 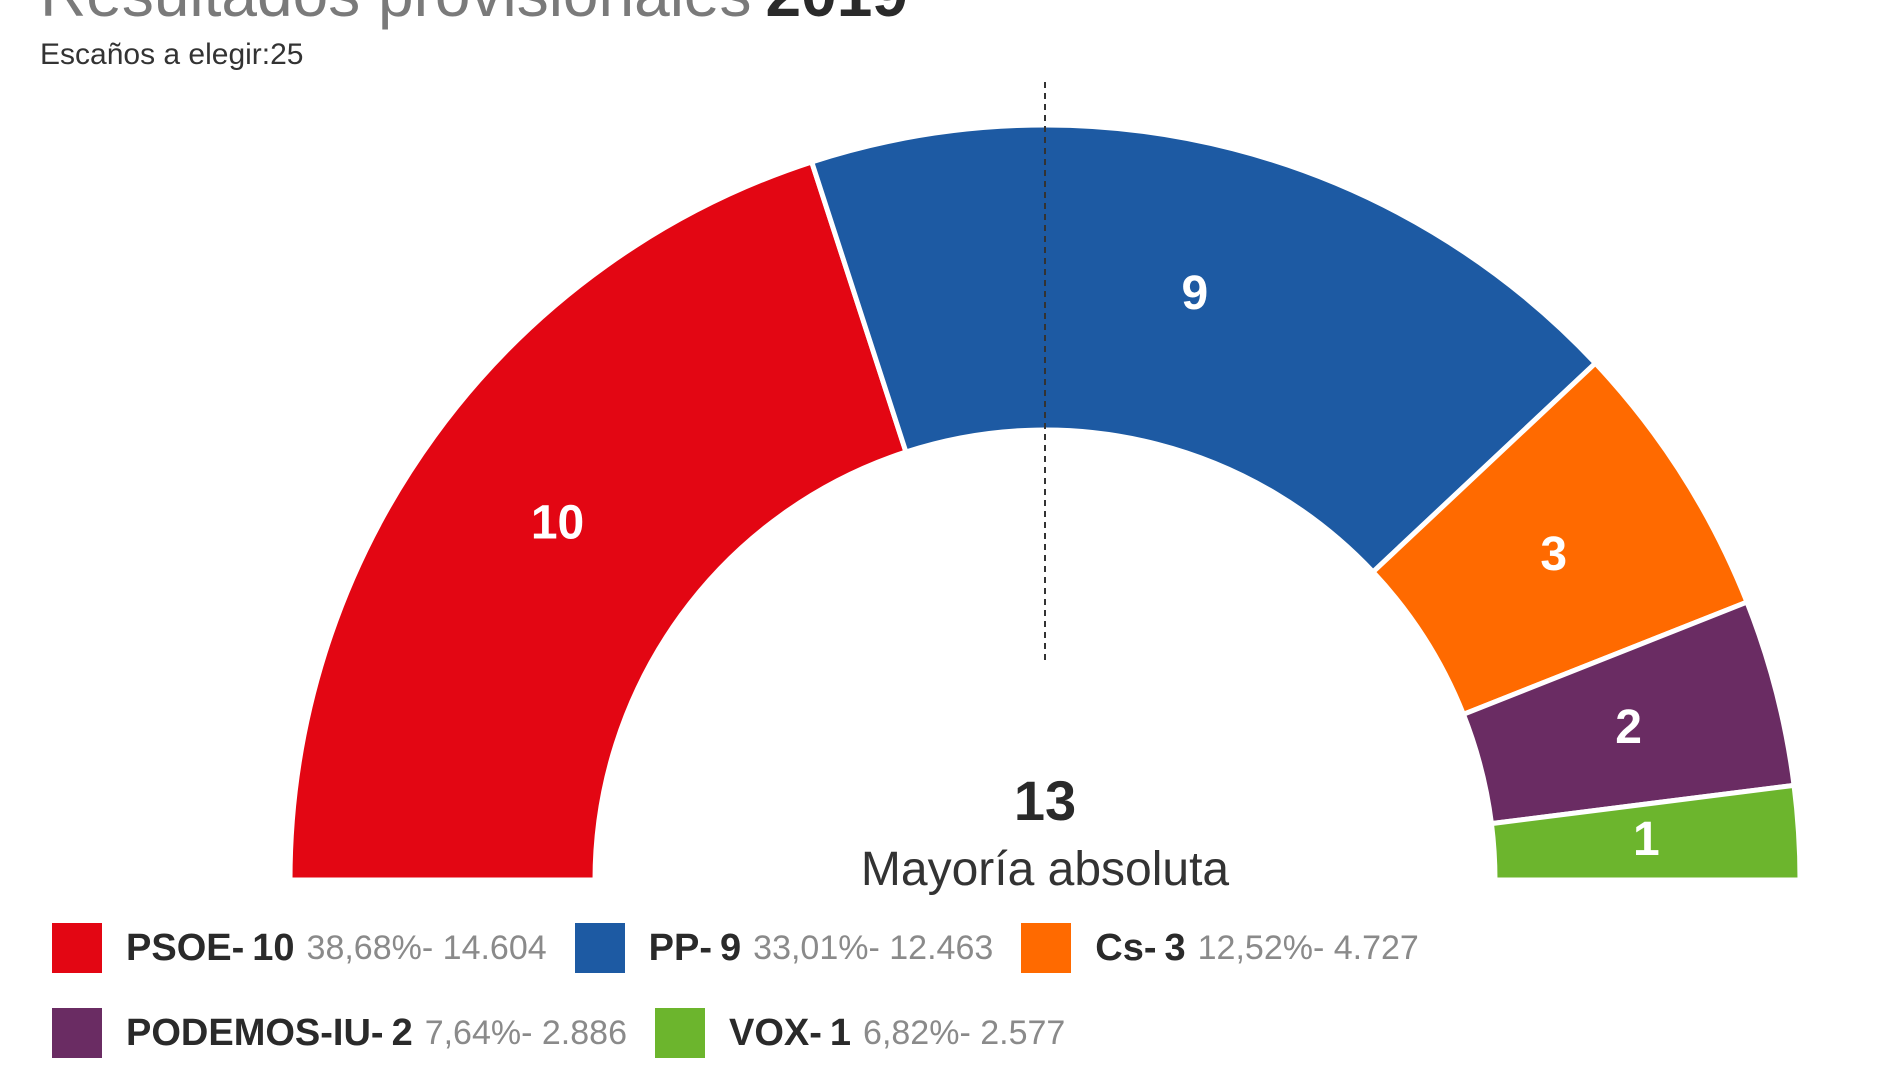 What do you see at coordinates (1628, 727) in the screenshot?
I see `seat-label-podemos-iu: 2` at bounding box center [1628, 727].